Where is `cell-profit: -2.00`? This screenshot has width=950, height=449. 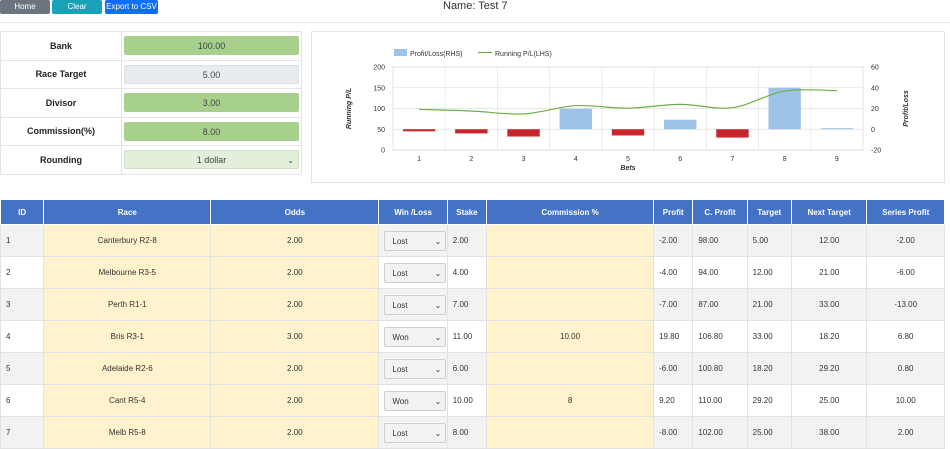 cell-profit: -2.00 is located at coordinates (673, 240).